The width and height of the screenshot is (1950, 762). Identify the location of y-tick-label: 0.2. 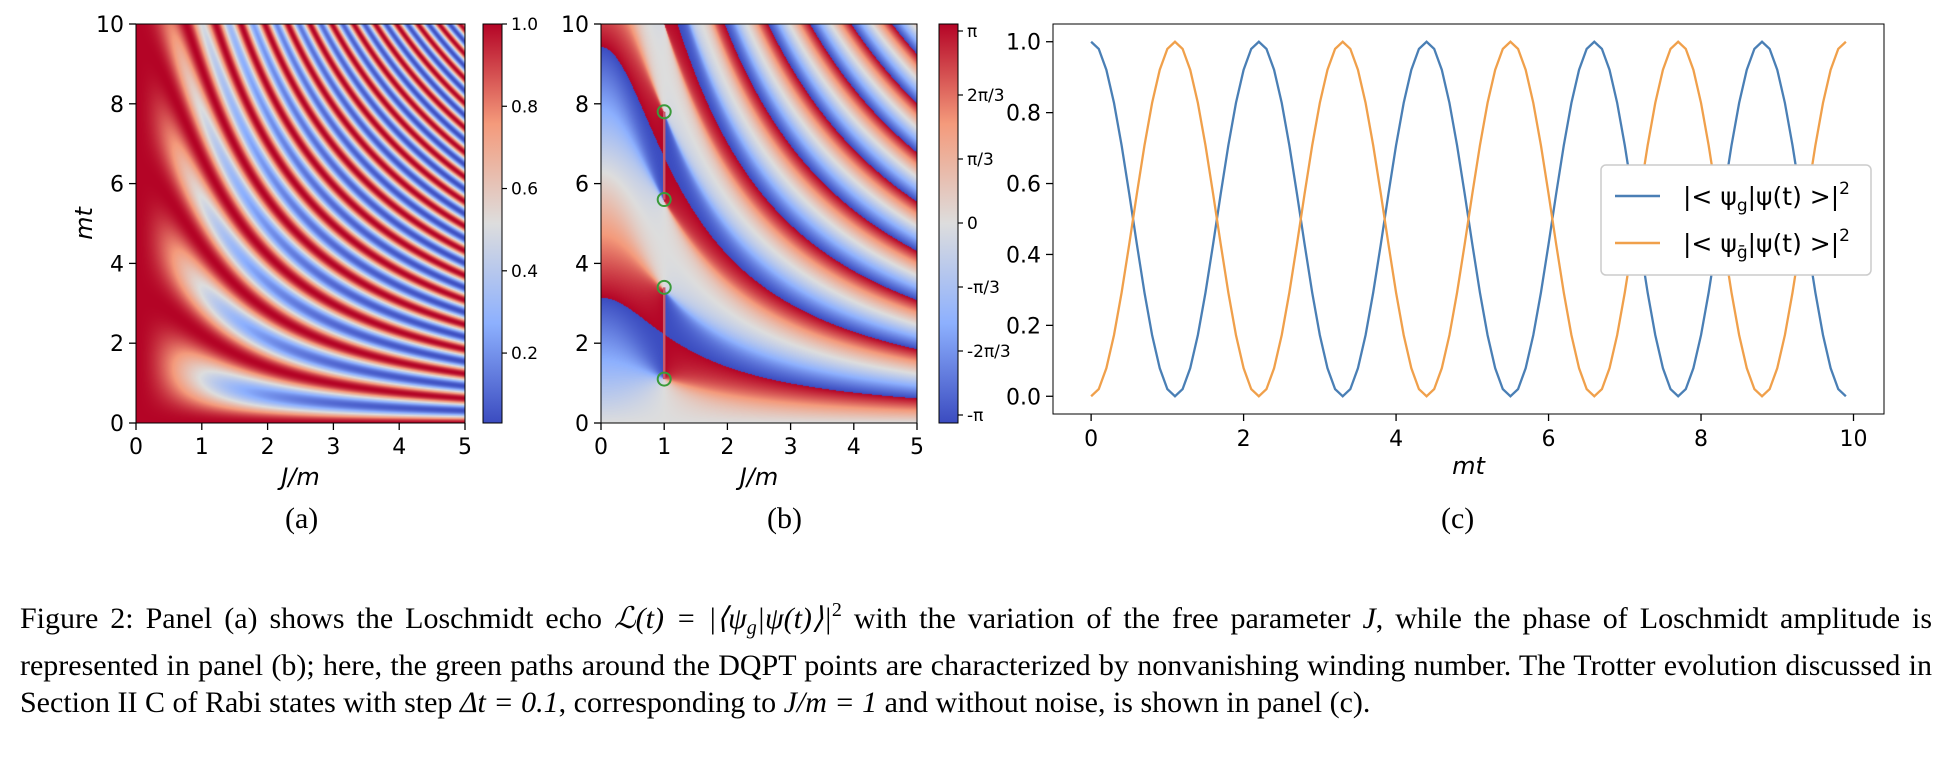
(1023, 326).